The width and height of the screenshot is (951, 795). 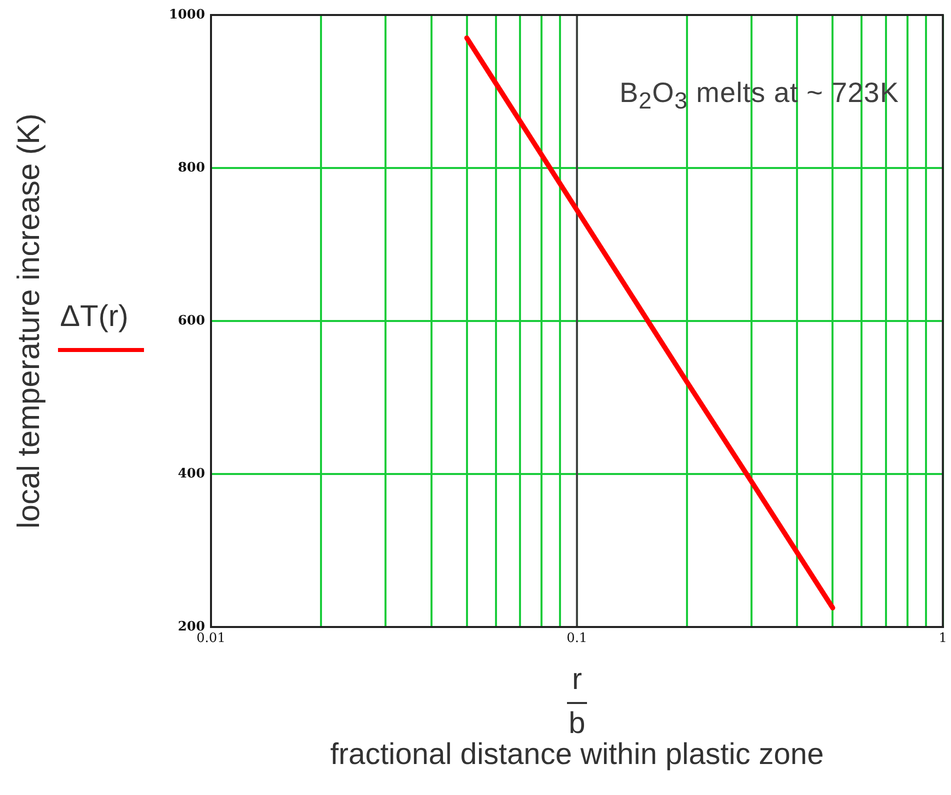 What do you see at coordinates (95, 317) in the screenshot?
I see `text: ΔT(r)` at bounding box center [95, 317].